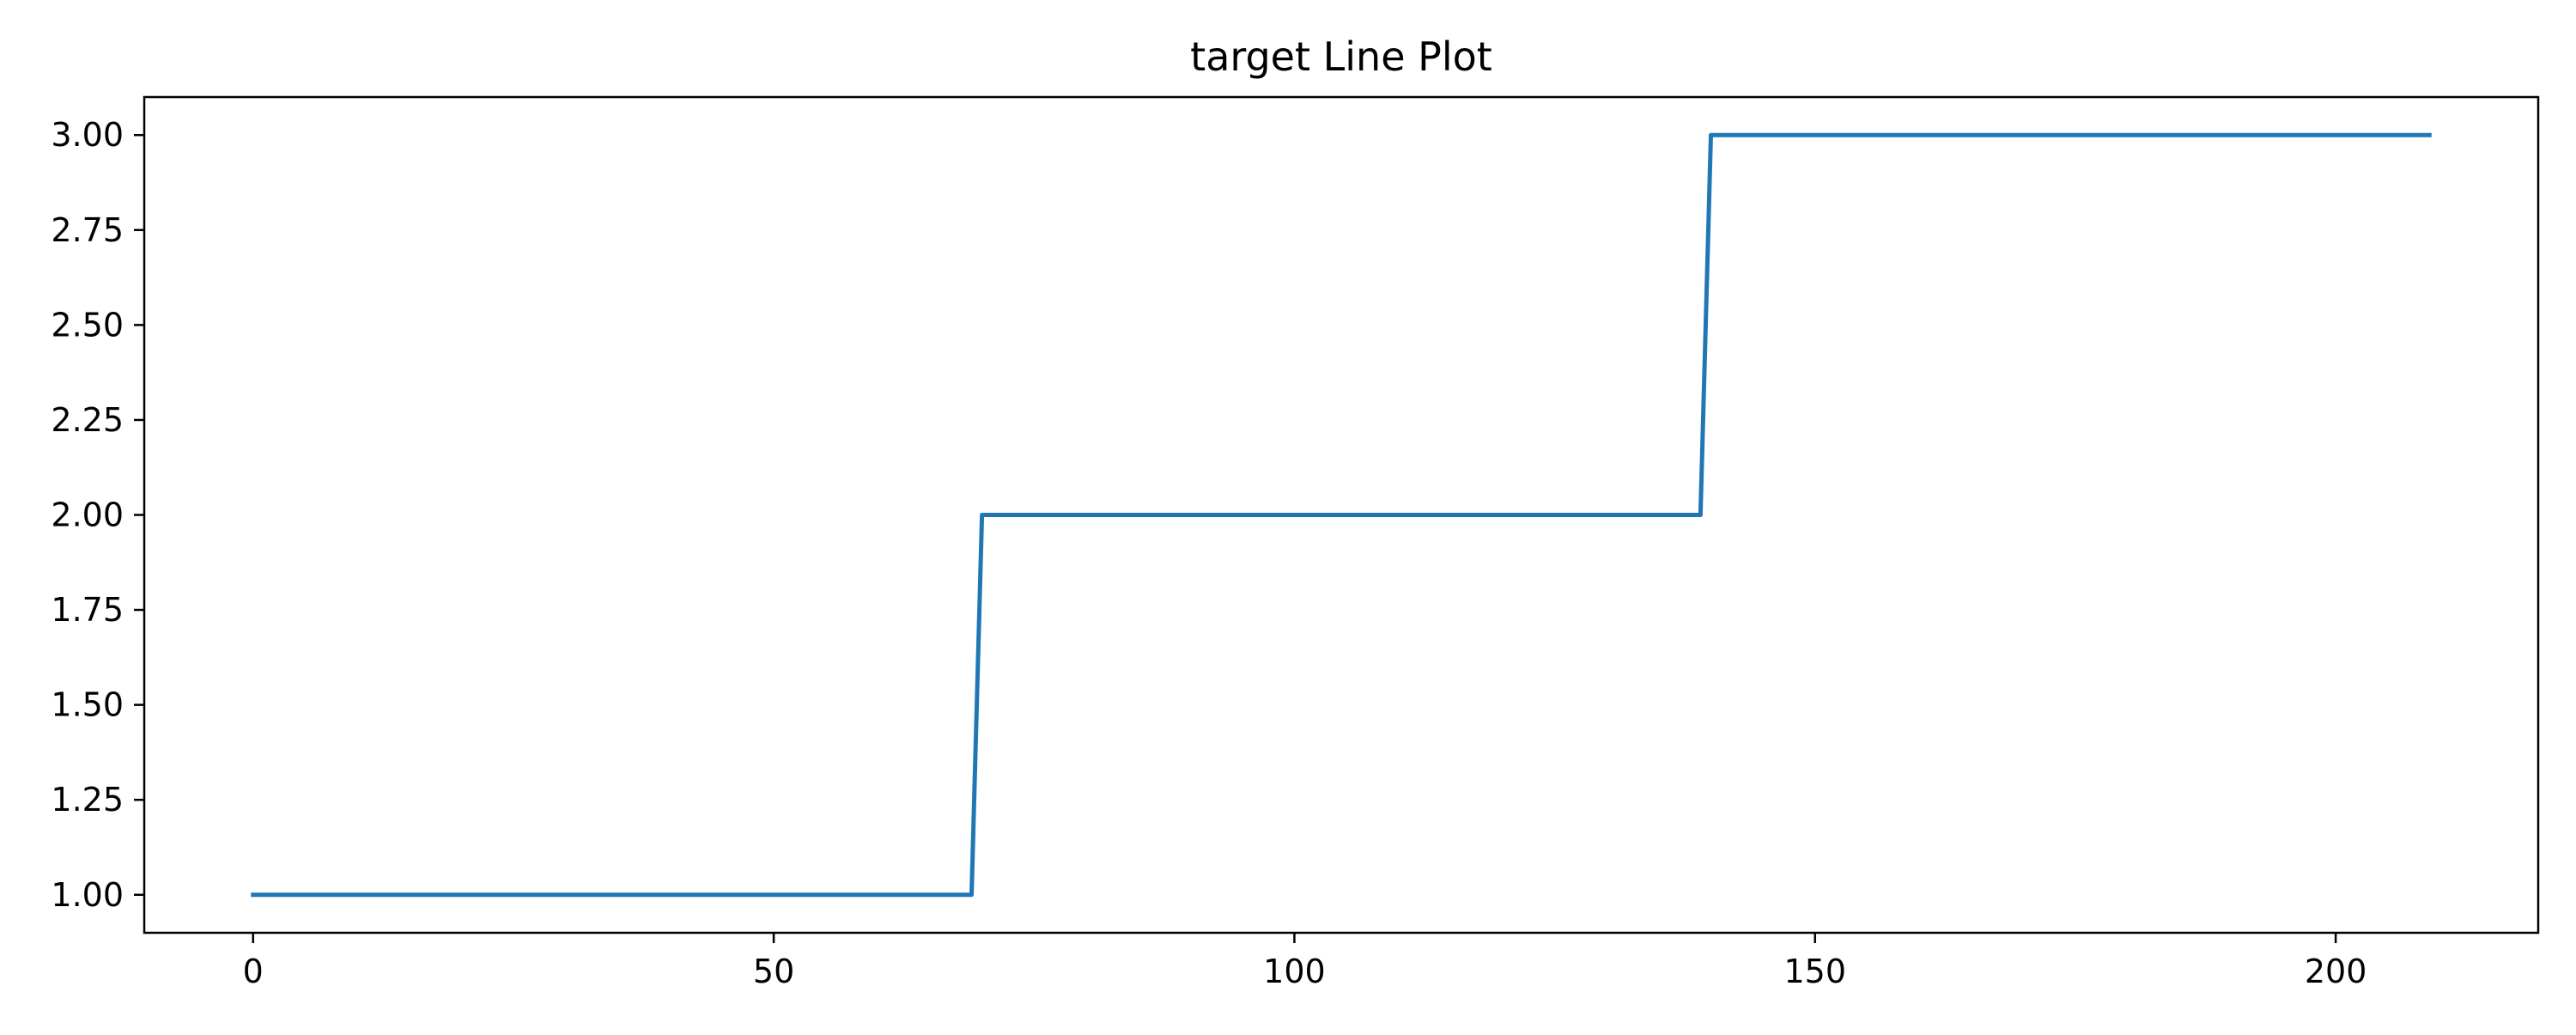  Describe the element at coordinates (1815, 972) in the screenshot. I see `x-tick-label: 150` at that location.